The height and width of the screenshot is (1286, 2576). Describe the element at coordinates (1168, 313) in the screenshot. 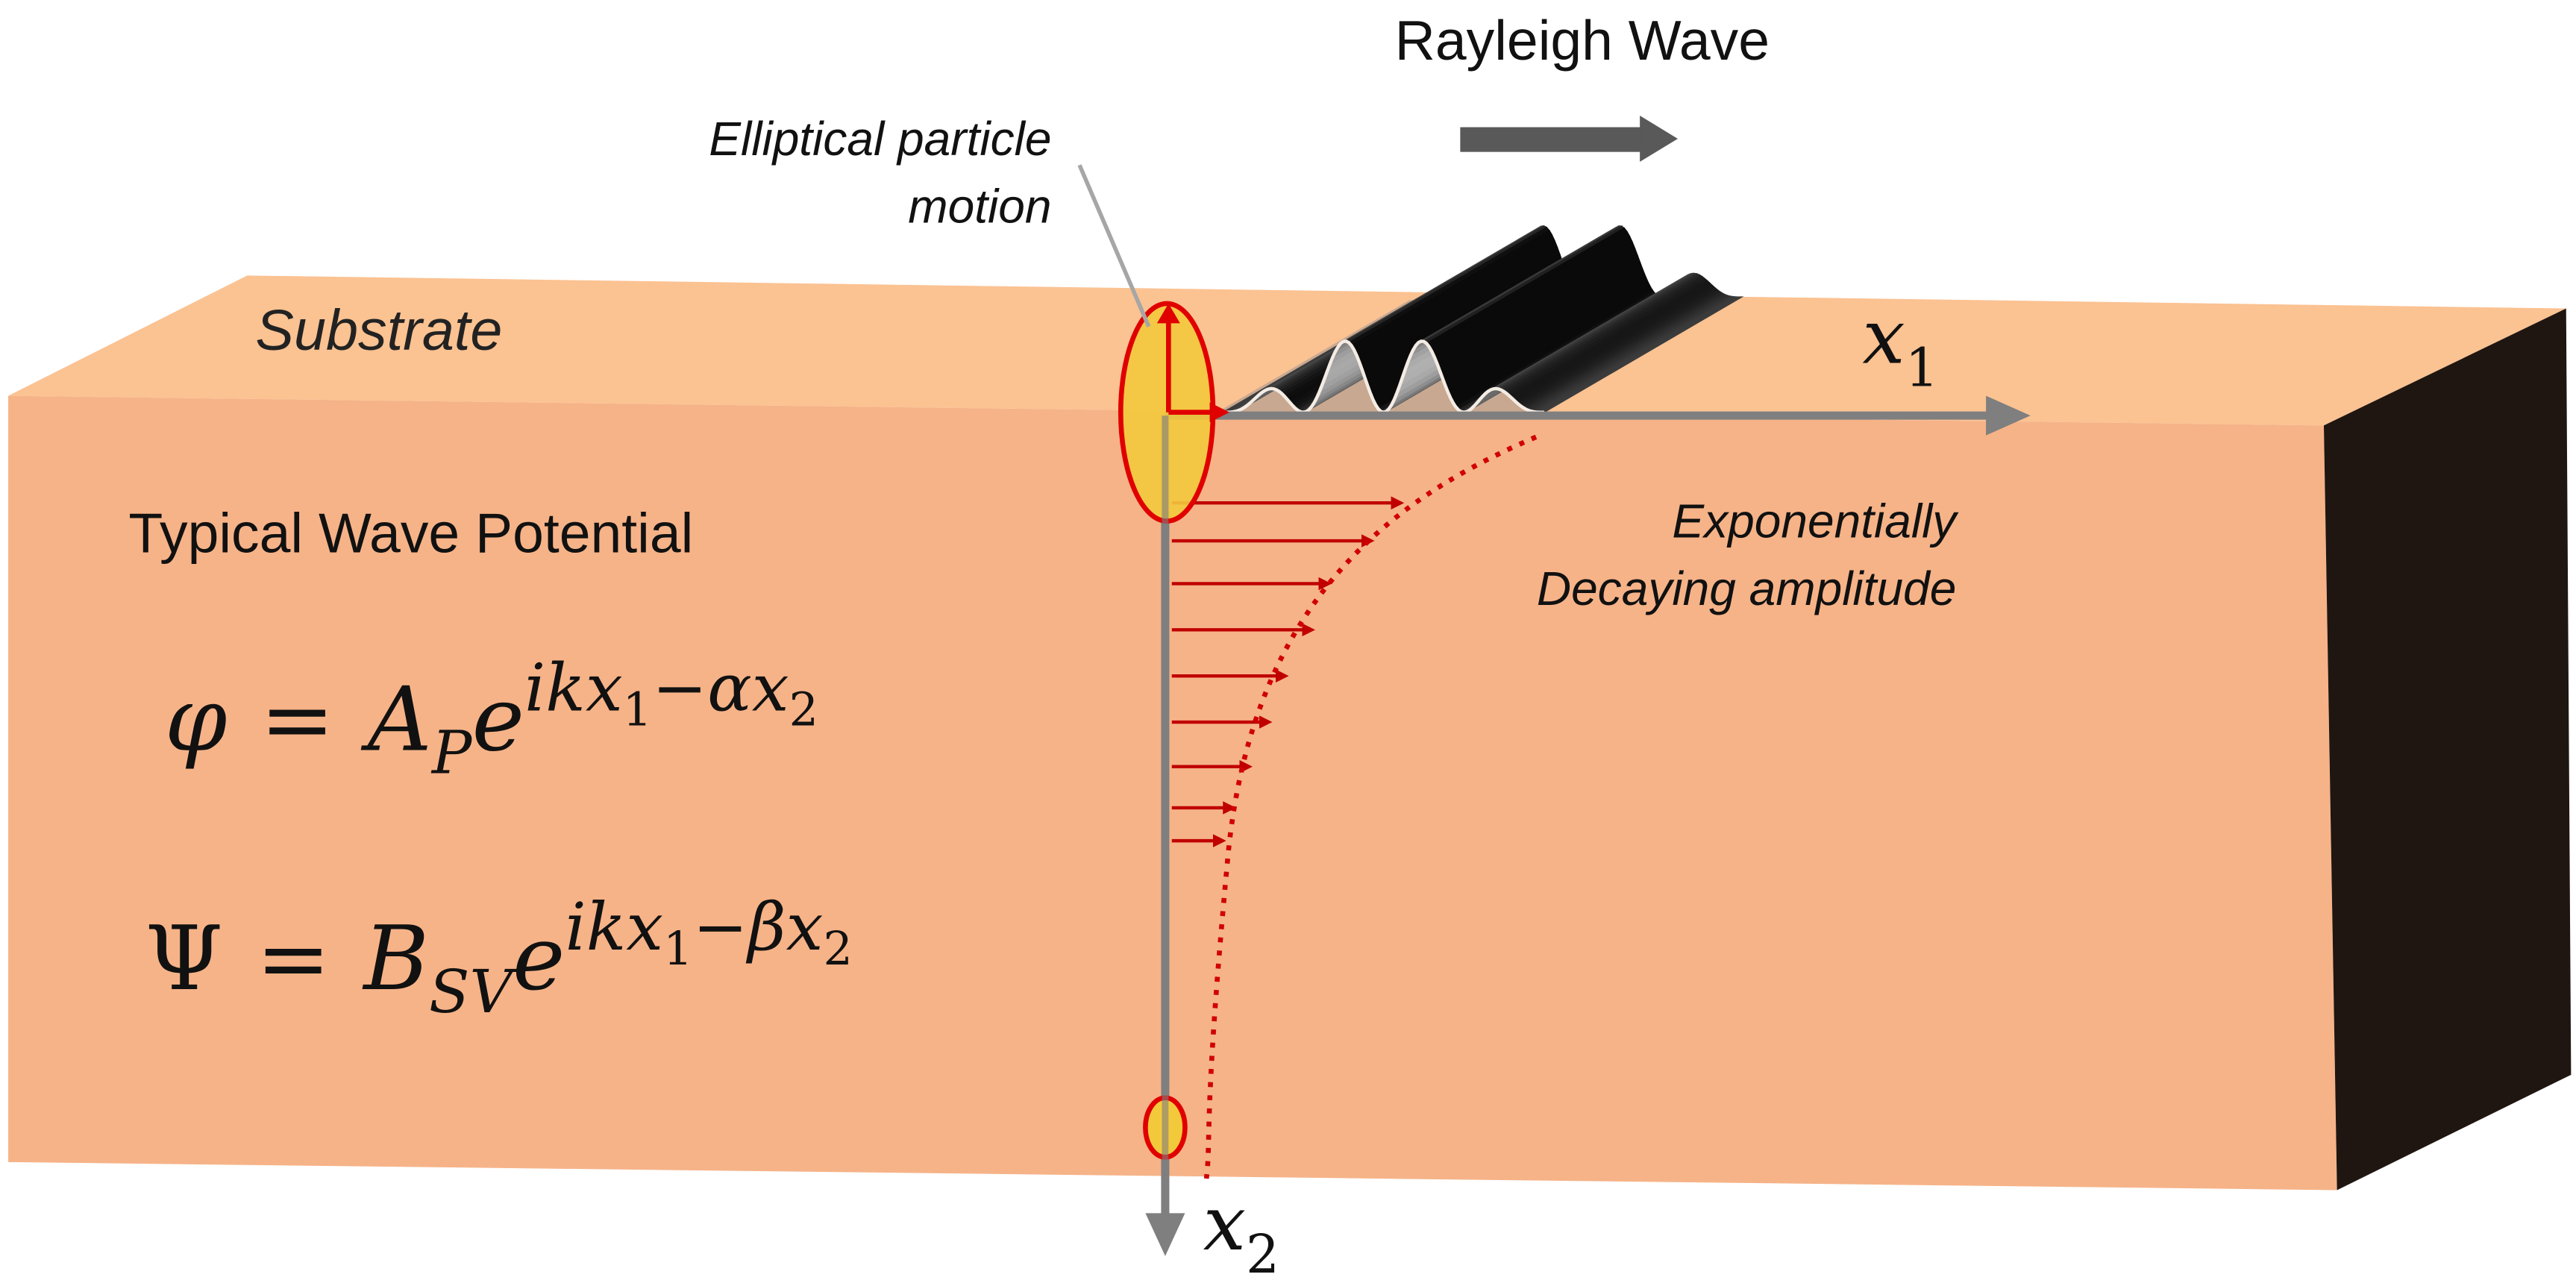

I see `motion-arrowhead-up` at that location.